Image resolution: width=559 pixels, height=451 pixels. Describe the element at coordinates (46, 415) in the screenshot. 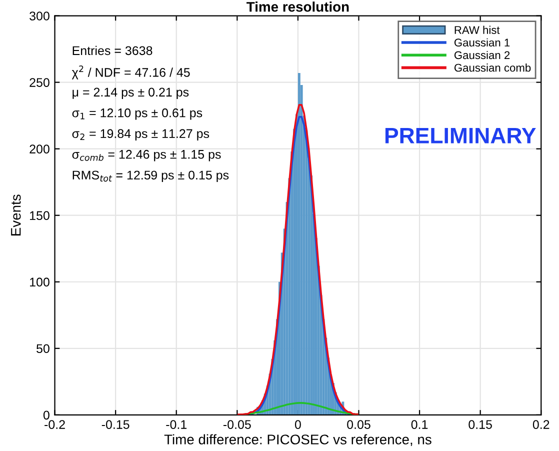

I see `y-tick-label: 0` at that location.